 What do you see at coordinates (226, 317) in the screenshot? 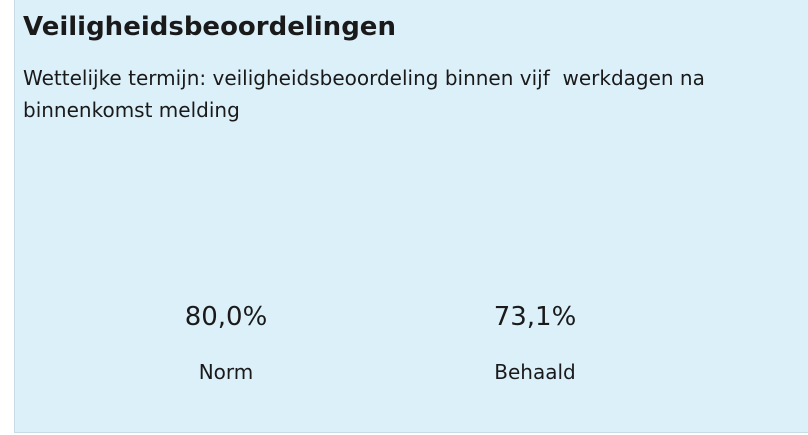
I see `kpi-value: 80,0%` at bounding box center [226, 317].